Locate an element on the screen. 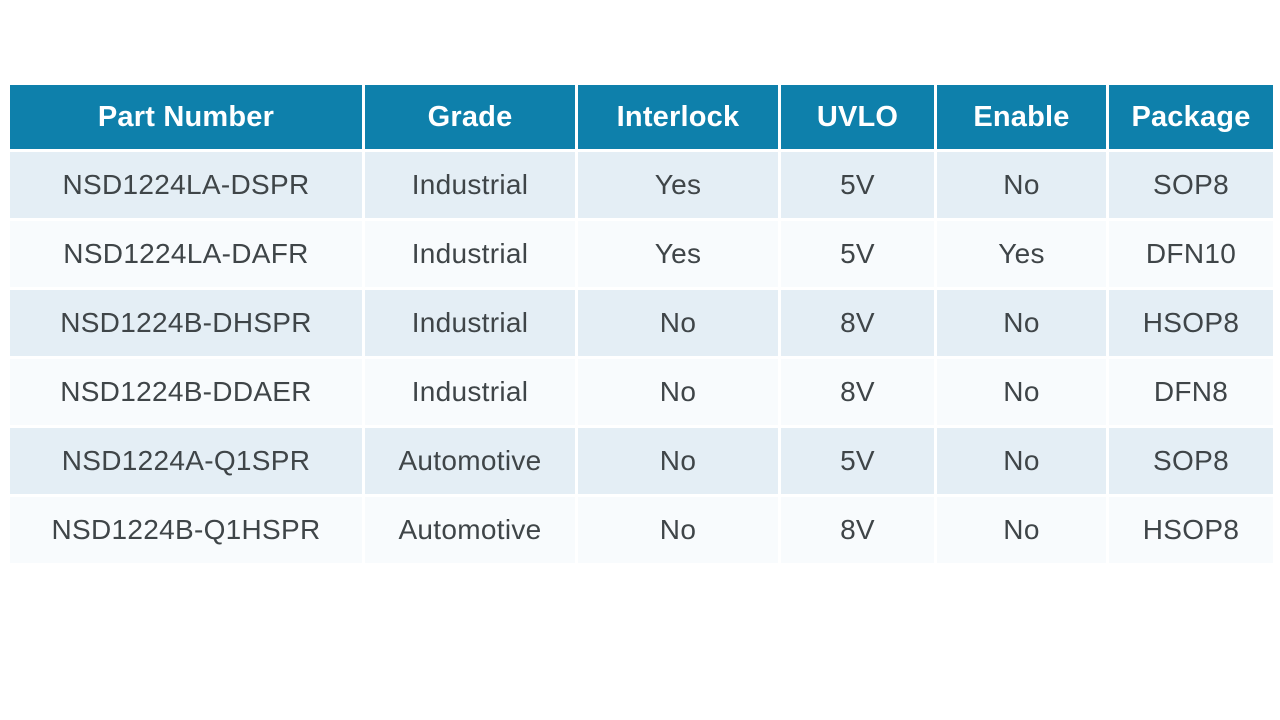 This screenshot has width=1280, height=720. table-row: NSD1224A-Q1SPR Automotive No 5V No SOP8 is located at coordinates (641, 461).